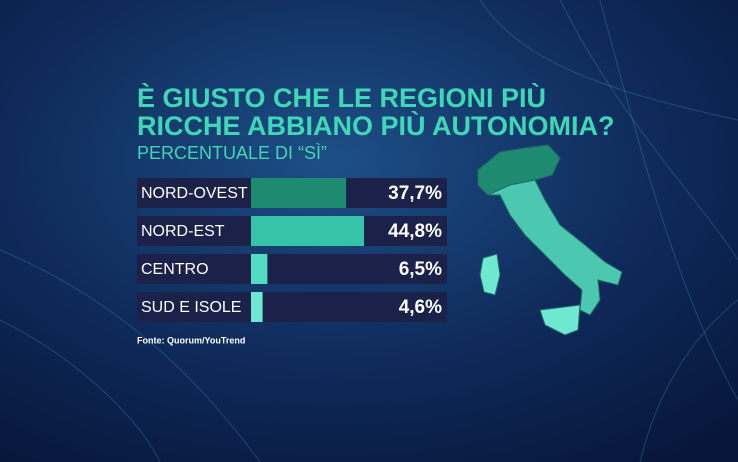  I want to click on category-label: CENTRO, so click(175, 269).